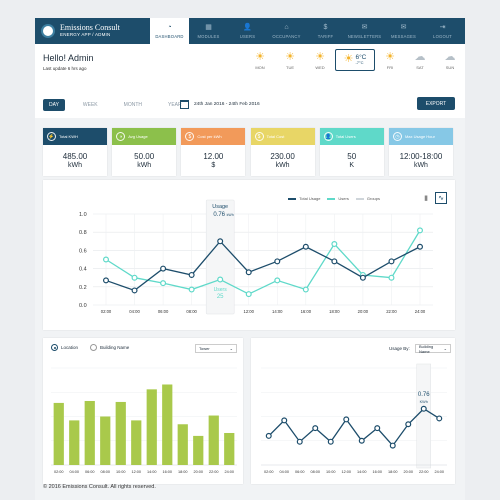 The height and width of the screenshot is (500, 500). What do you see at coordinates (345, 136) in the screenshot?
I see `kpi-title: Total Users` at bounding box center [345, 136].